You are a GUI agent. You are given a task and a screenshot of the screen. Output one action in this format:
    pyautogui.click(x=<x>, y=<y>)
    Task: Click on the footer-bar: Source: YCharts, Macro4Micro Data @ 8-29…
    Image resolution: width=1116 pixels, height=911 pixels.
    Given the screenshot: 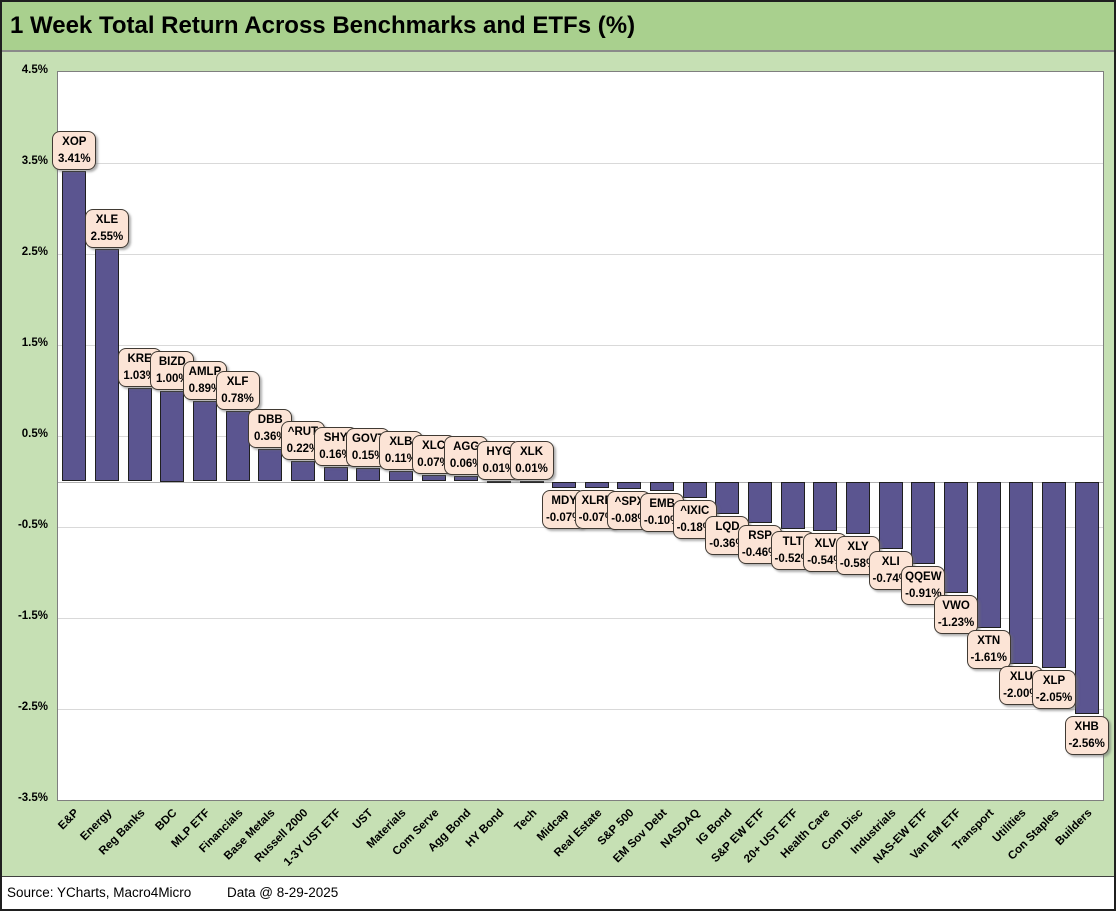 What is the action you would take?
    pyautogui.click(x=558, y=892)
    